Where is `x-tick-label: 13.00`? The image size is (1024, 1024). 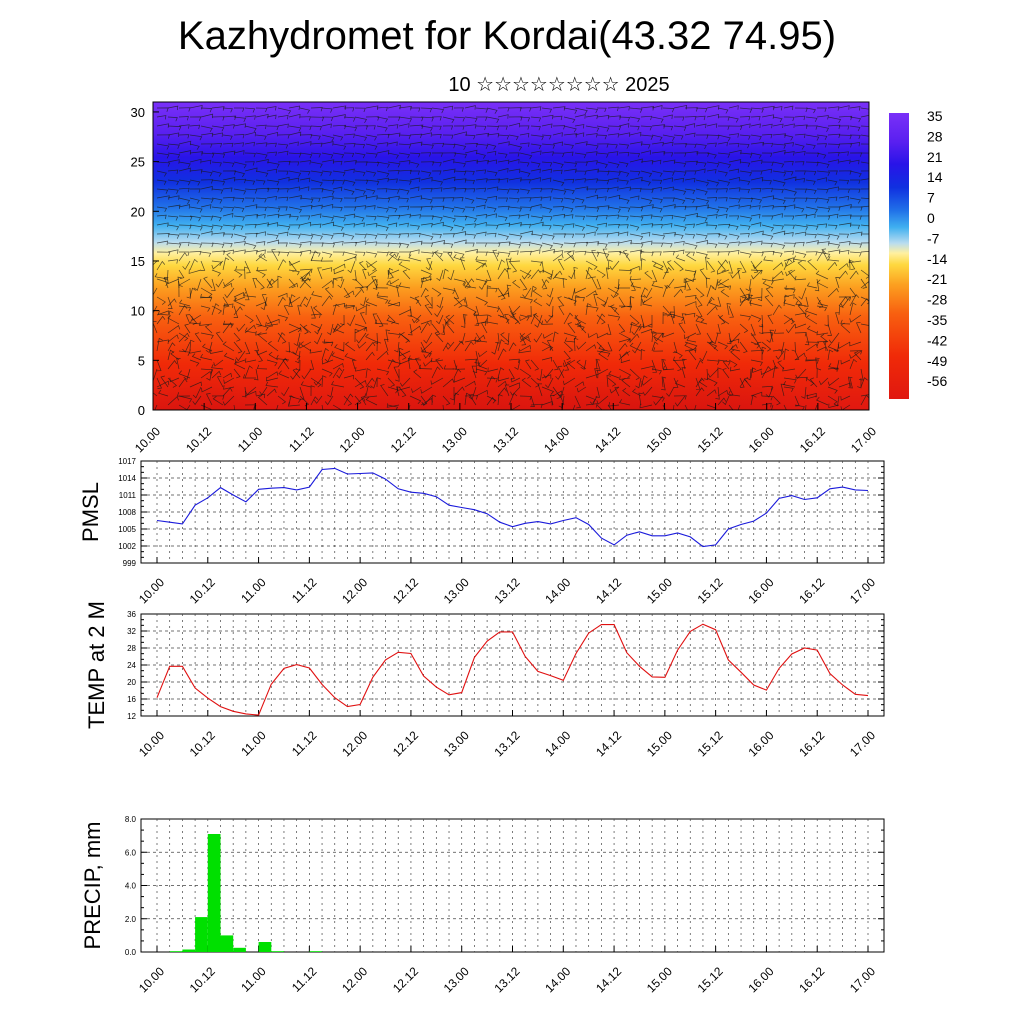 x-tick-label: 13.00 is located at coordinates (456, 590).